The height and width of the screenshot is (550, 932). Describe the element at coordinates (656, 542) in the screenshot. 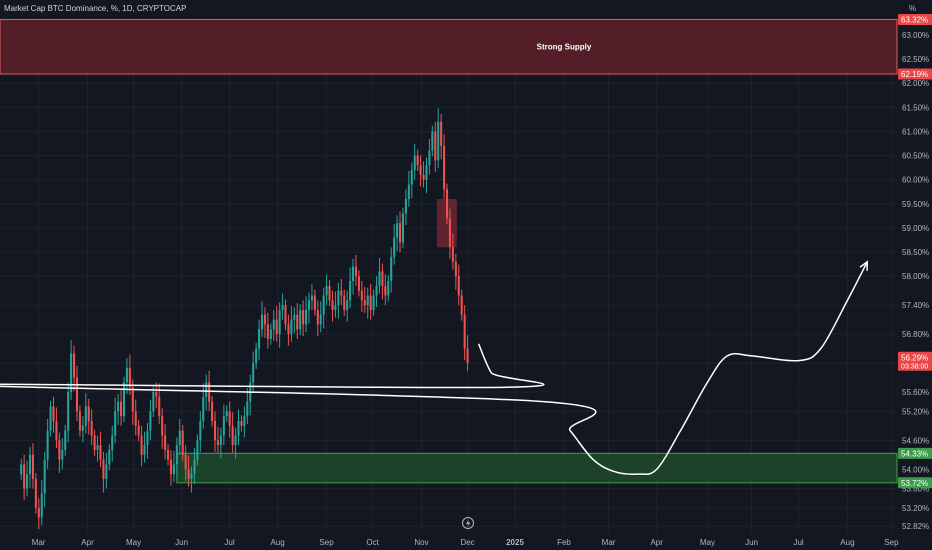

I see `x-tick-label: Apr` at that location.